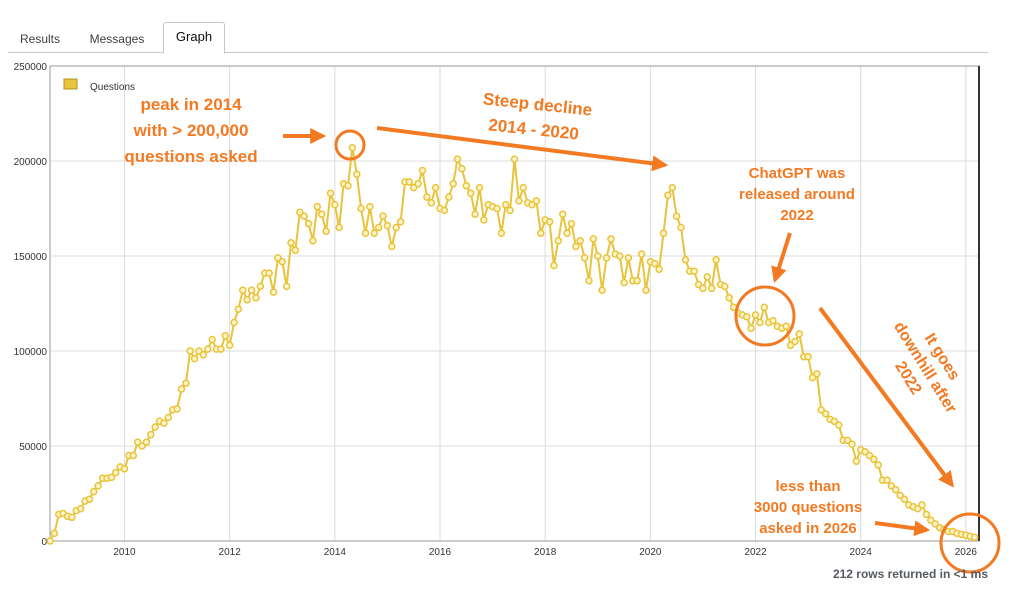  Describe the element at coordinates (797, 173) in the screenshot. I see `annotation-chatgpt-line-1: ChatGPT was` at that location.